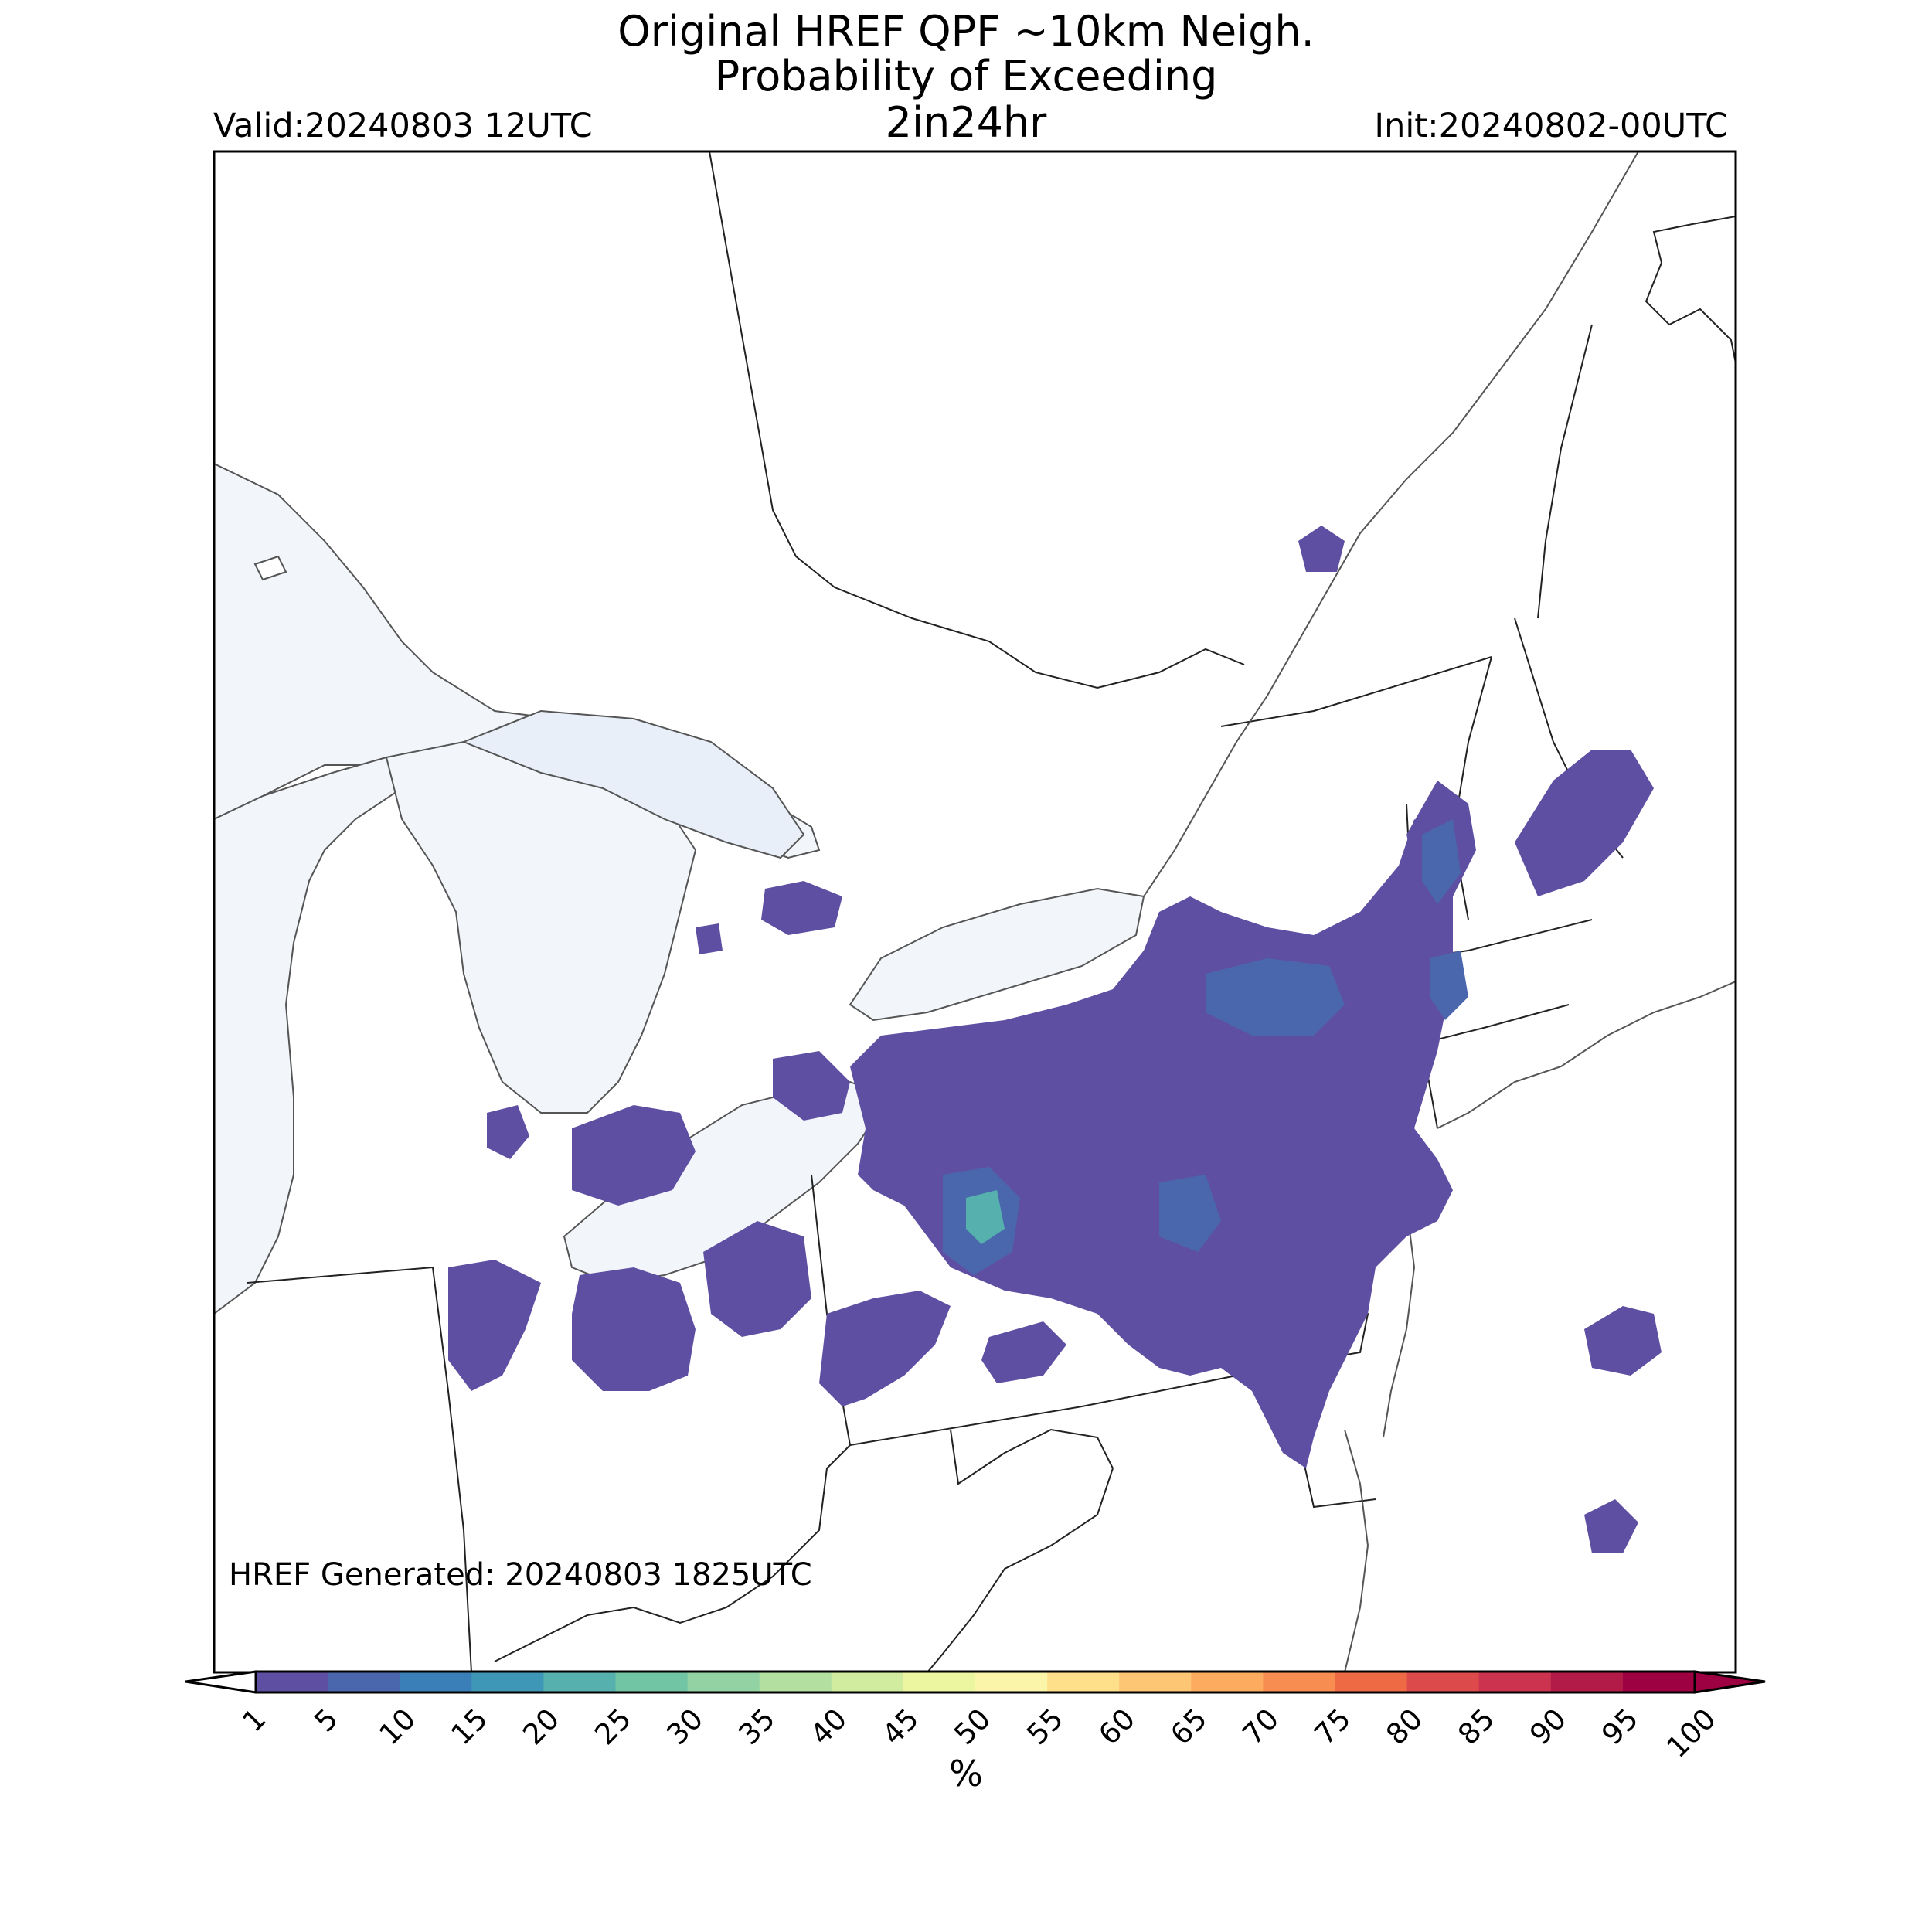 This screenshot has width=1932, height=1932. What do you see at coordinates (1020, 1570) in the screenshot?
I see `va-wv` at bounding box center [1020, 1570].